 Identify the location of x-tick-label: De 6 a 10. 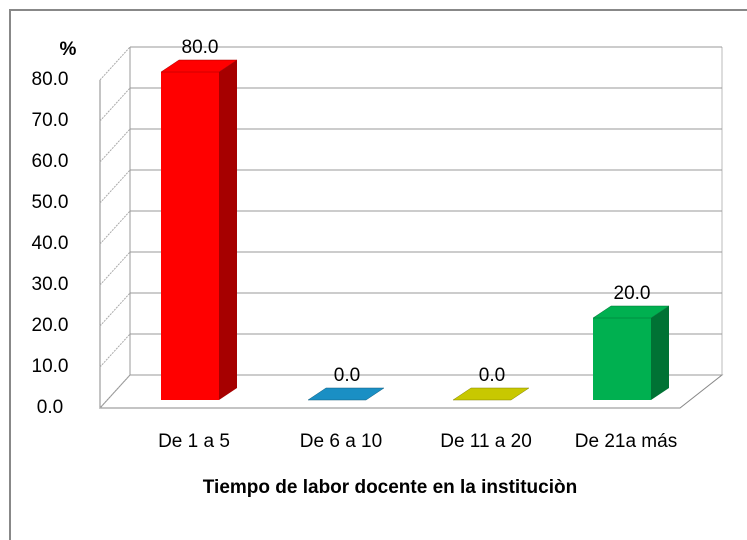
(341, 441).